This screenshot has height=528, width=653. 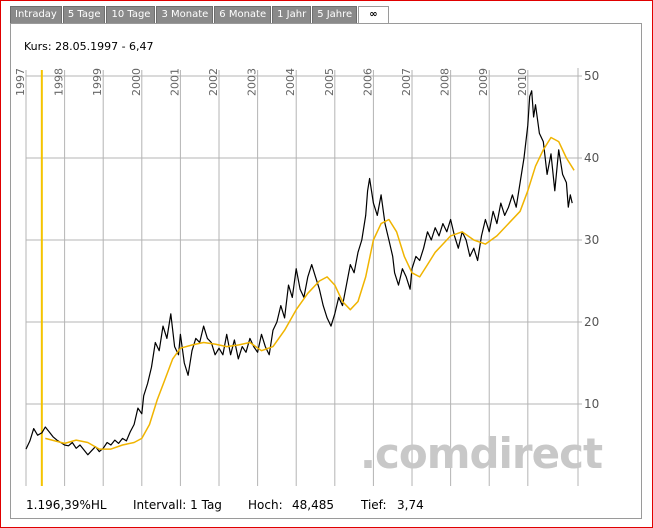 What do you see at coordinates (265, 505) in the screenshot?
I see `high-label: Hoch:` at bounding box center [265, 505].